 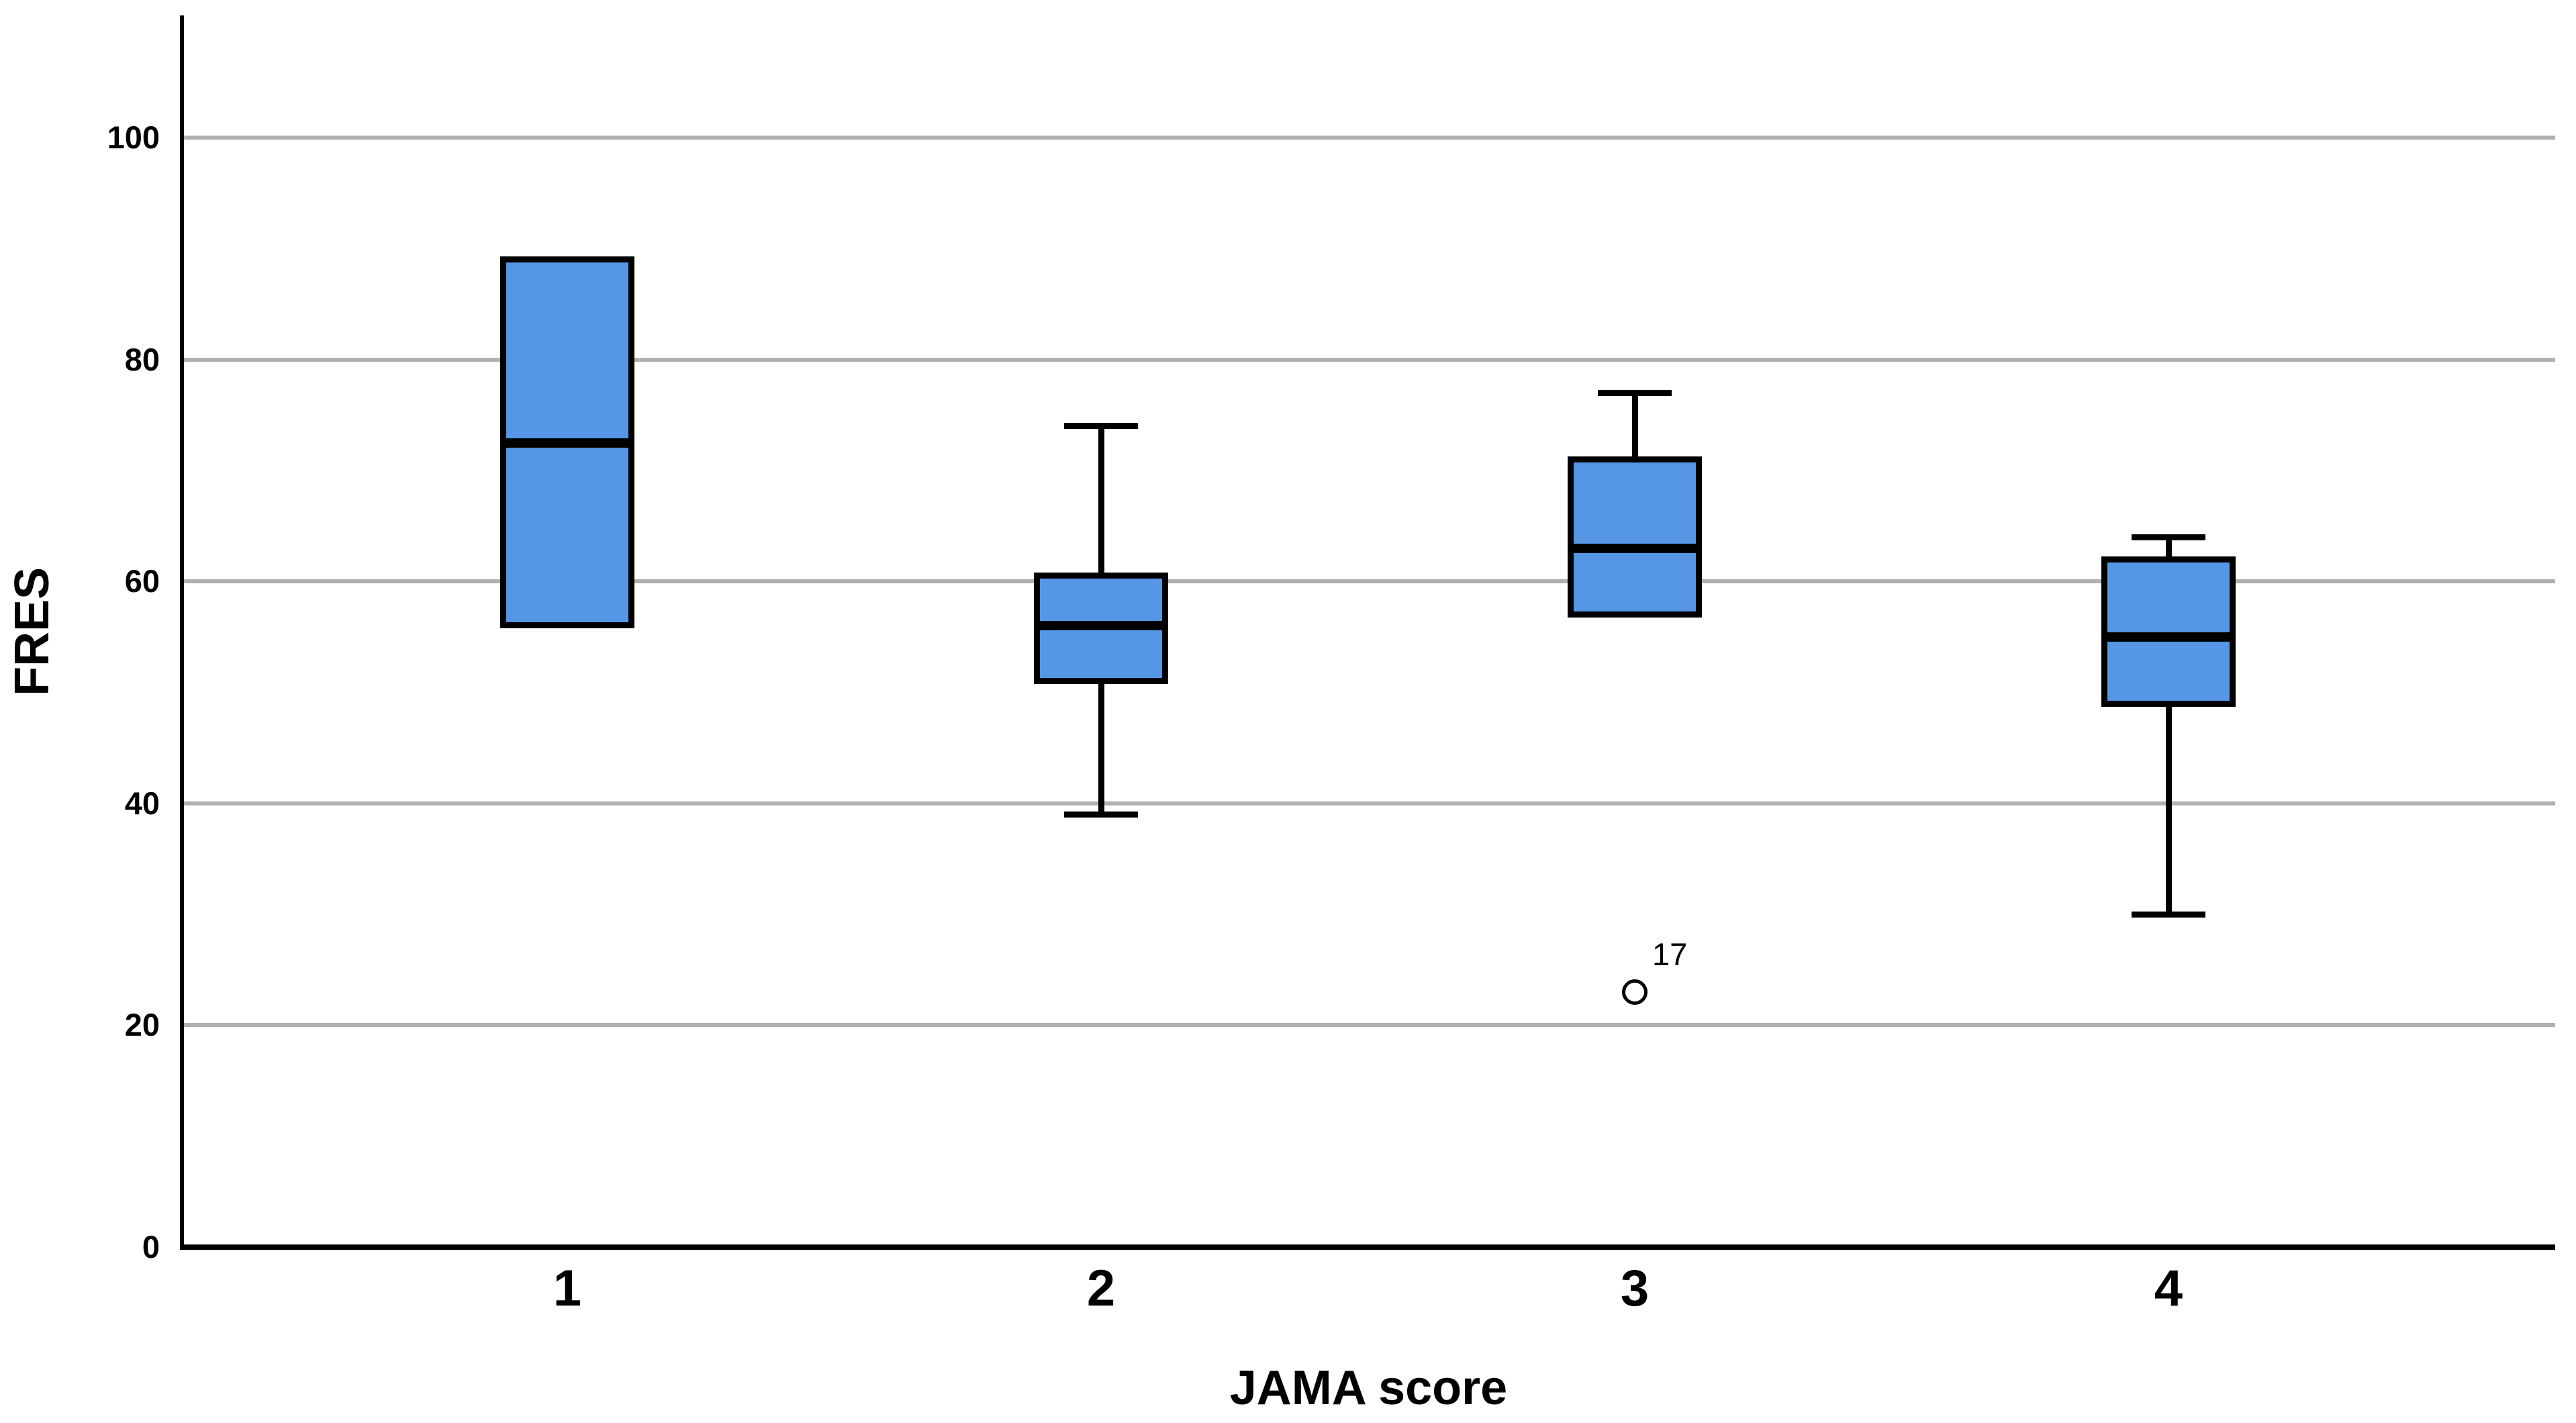 What do you see at coordinates (1635, 1289) in the screenshot?
I see `x-category-label: 3` at bounding box center [1635, 1289].